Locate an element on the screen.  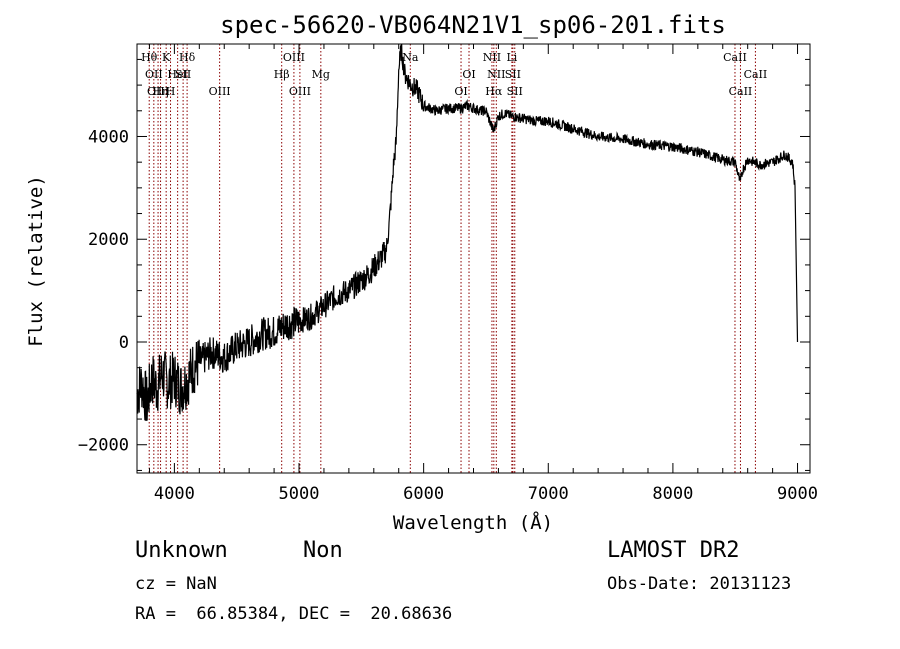
x-axis-label: Wavelength (Å) is located at coordinates (473, 522).